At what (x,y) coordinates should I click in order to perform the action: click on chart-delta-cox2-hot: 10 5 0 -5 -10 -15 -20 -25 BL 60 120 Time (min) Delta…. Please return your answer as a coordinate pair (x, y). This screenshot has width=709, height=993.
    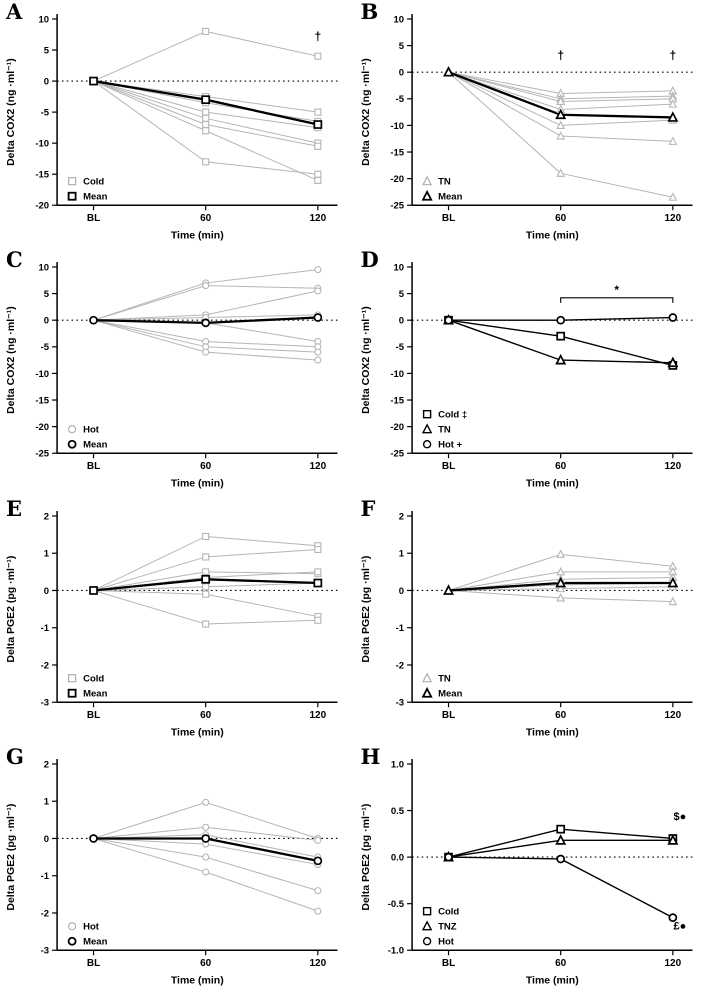
    Looking at the image, I should click on (171, 376).